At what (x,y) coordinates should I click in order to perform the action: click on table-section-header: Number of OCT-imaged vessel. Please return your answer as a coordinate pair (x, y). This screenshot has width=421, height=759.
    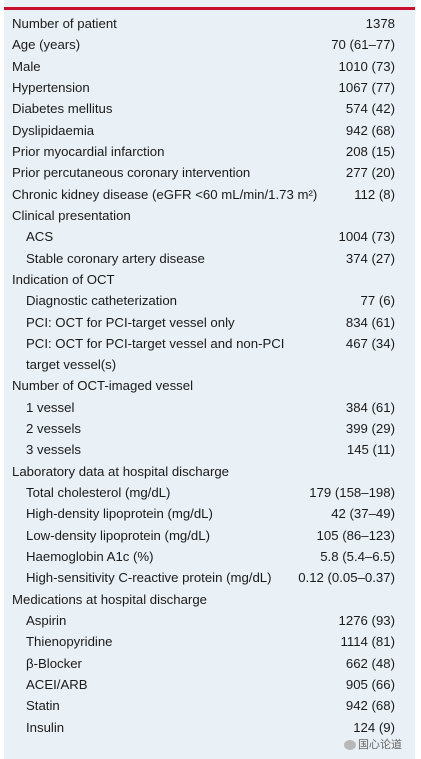
    Looking at the image, I should click on (209, 385).